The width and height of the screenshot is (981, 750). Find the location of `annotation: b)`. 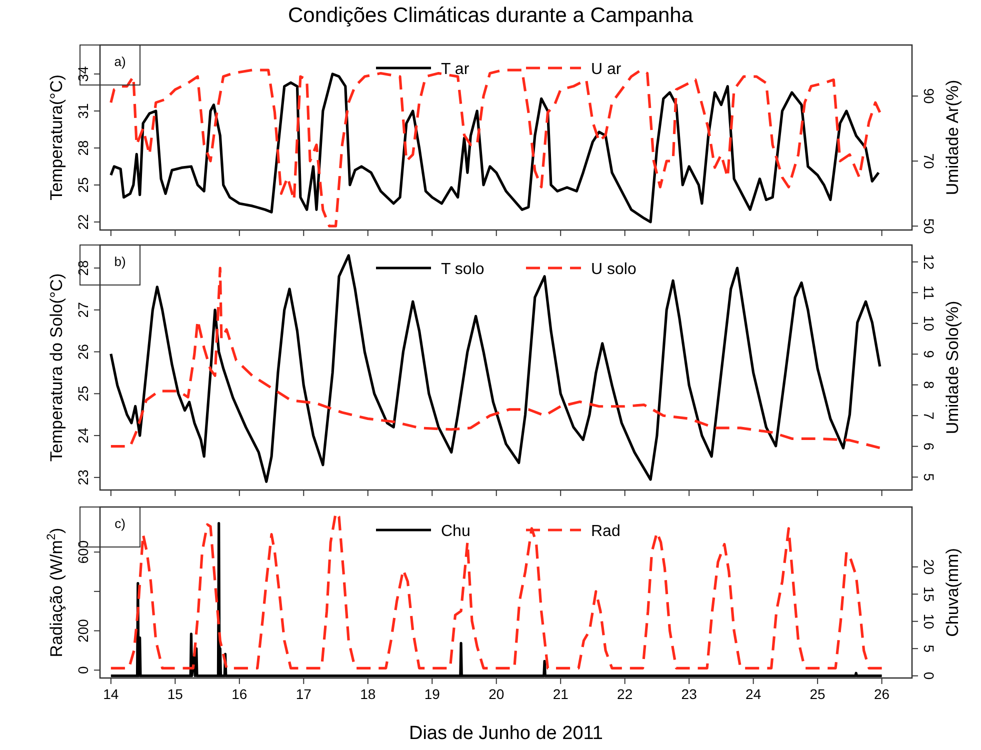

annotation: b) is located at coordinates (120, 261).